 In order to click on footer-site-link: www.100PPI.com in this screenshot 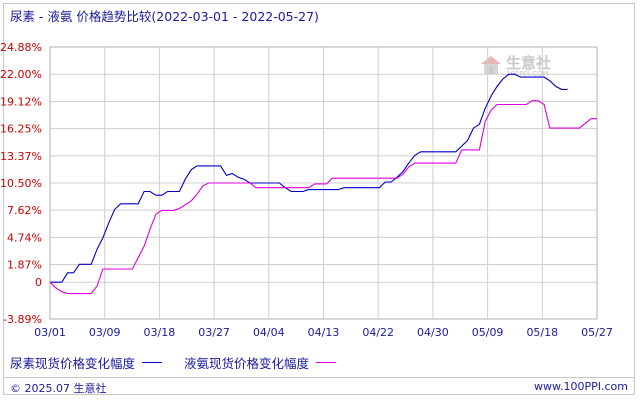, I will do `click(581, 386)`.